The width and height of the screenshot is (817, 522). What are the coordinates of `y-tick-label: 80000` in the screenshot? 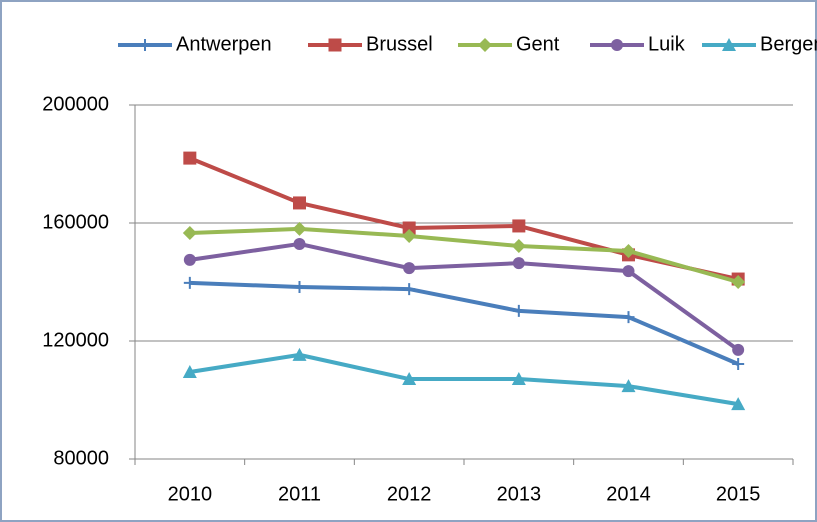 It's located at (81, 458).